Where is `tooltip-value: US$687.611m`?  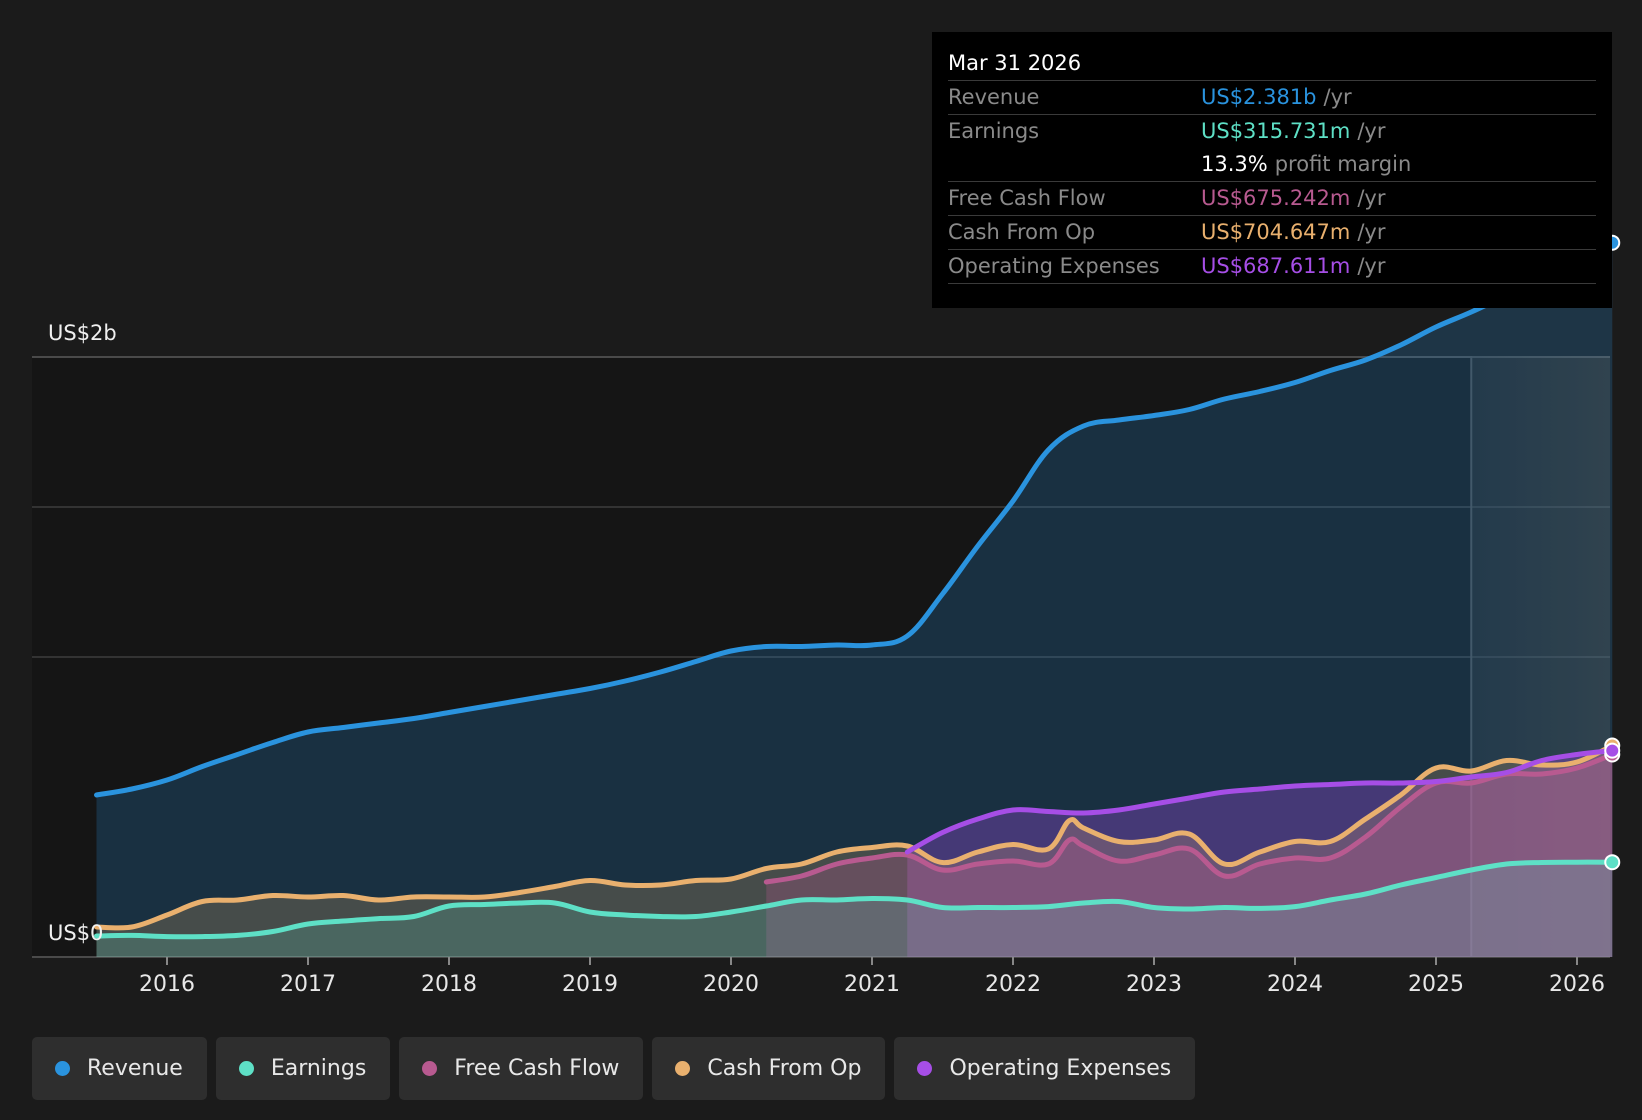 tooltip-value: US$687.611m is located at coordinates (1276, 266).